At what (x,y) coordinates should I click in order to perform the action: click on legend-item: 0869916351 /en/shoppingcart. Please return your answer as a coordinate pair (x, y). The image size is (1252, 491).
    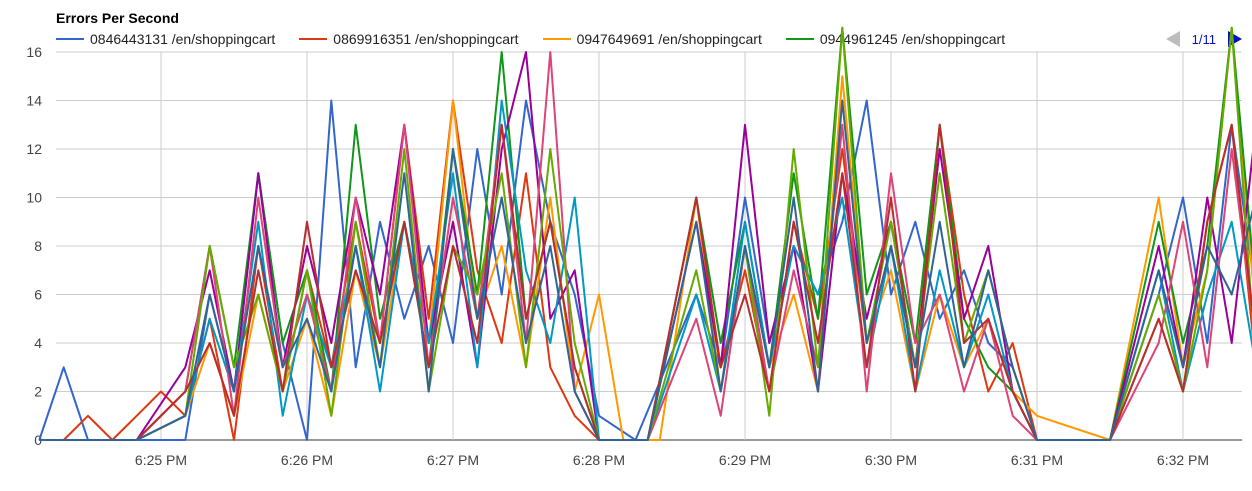
    Looking at the image, I should click on (409, 39).